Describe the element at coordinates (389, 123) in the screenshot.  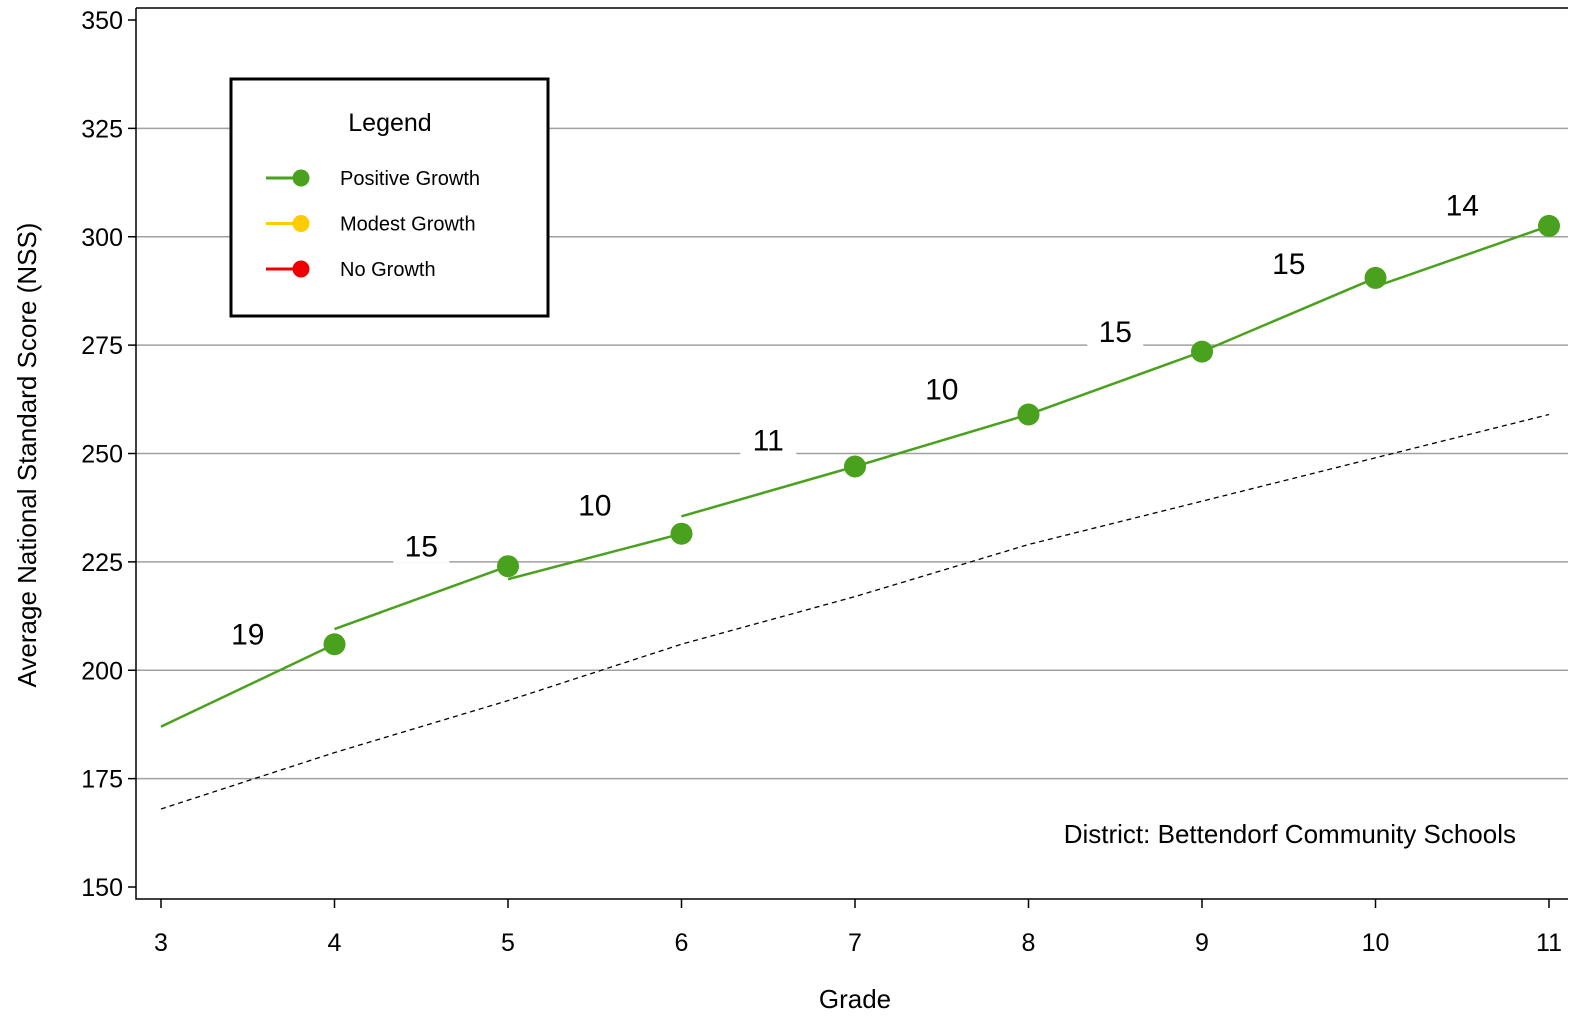
I see `legend-title: Legend` at that location.